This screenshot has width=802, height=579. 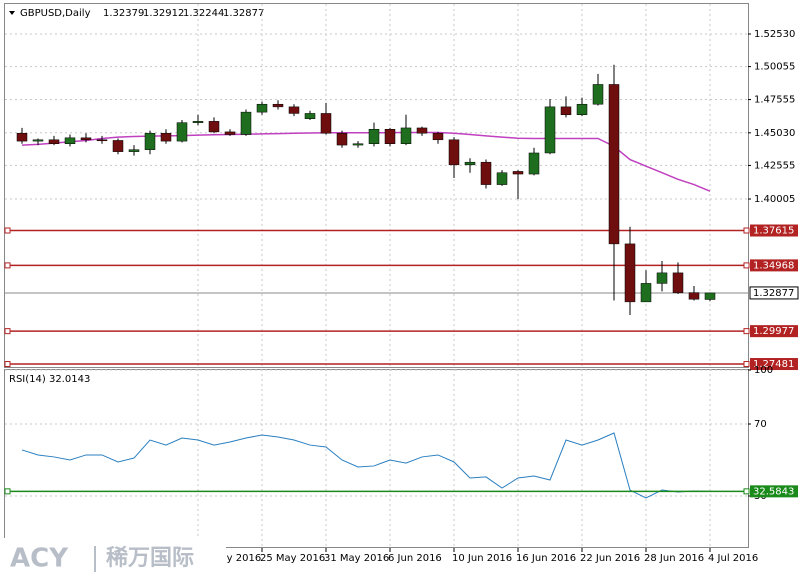 I want to click on y-tick-label: 1.45030, so click(x=774, y=133).